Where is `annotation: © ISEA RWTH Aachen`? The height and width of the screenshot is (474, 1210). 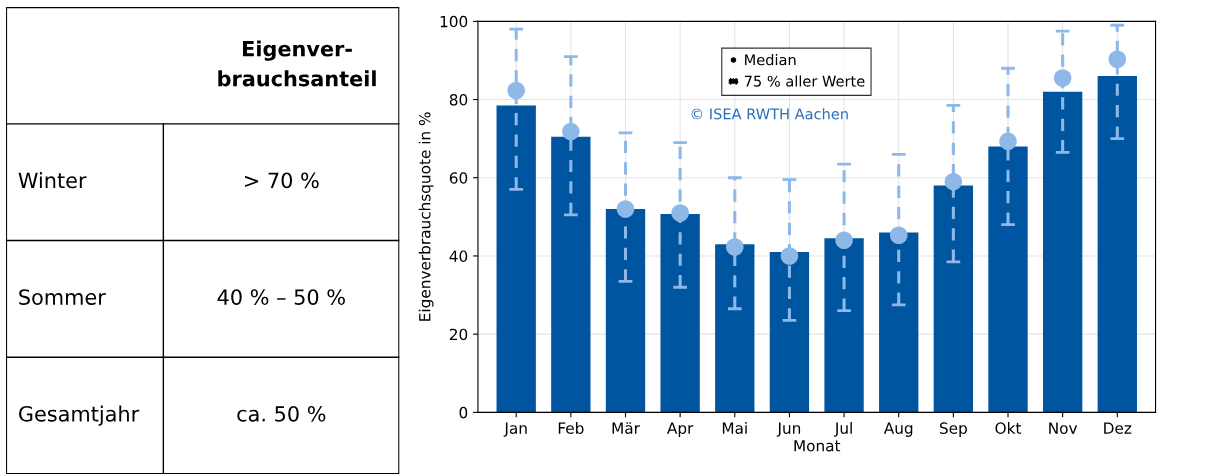
annotation: © ISEA RWTH Aachen is located at coordinates (769, 114).